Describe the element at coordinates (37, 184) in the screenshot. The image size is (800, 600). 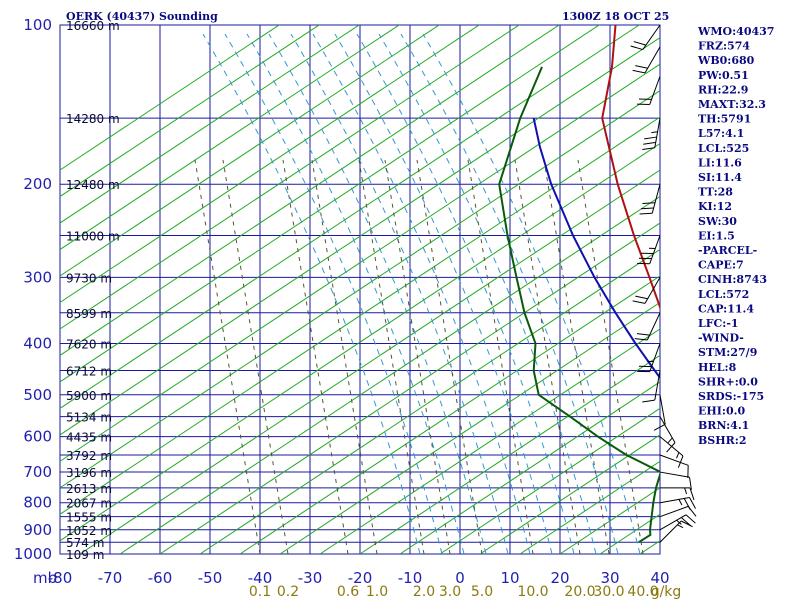
I see `pressure-tick-label: 200` at that location.